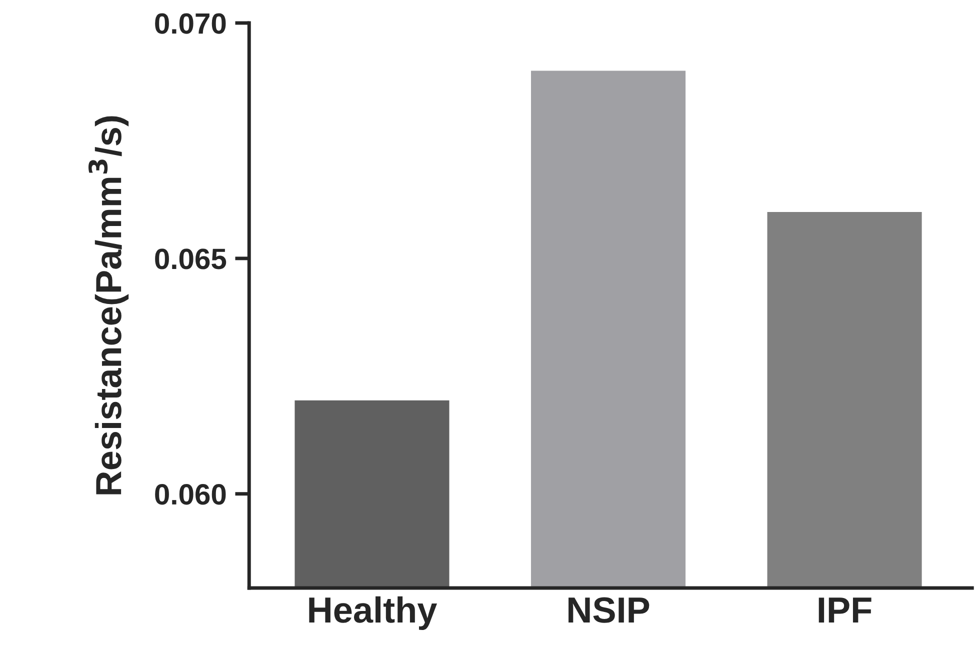  What do you see at coordinates (609, 610) in the screenshot?
I see `x-tick-label: NSIP` at bounding box center [609, 610].